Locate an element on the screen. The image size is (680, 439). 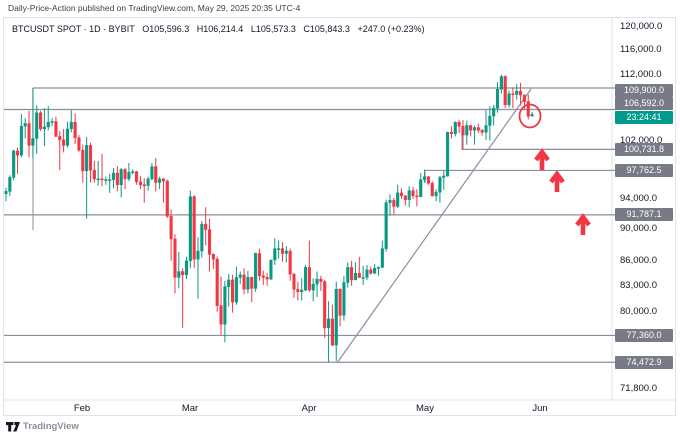
price-tick-label: 80,000.0 is located at coordinates (638, 312).